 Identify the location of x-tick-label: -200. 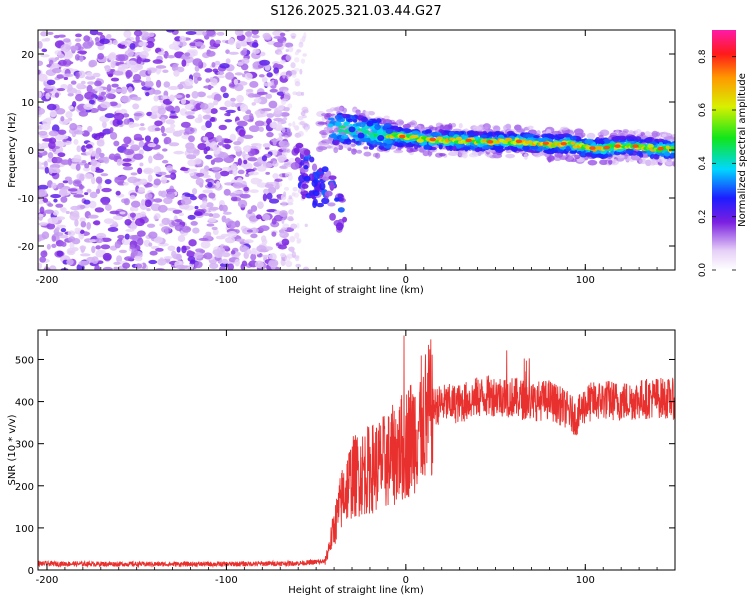
(47, 280).